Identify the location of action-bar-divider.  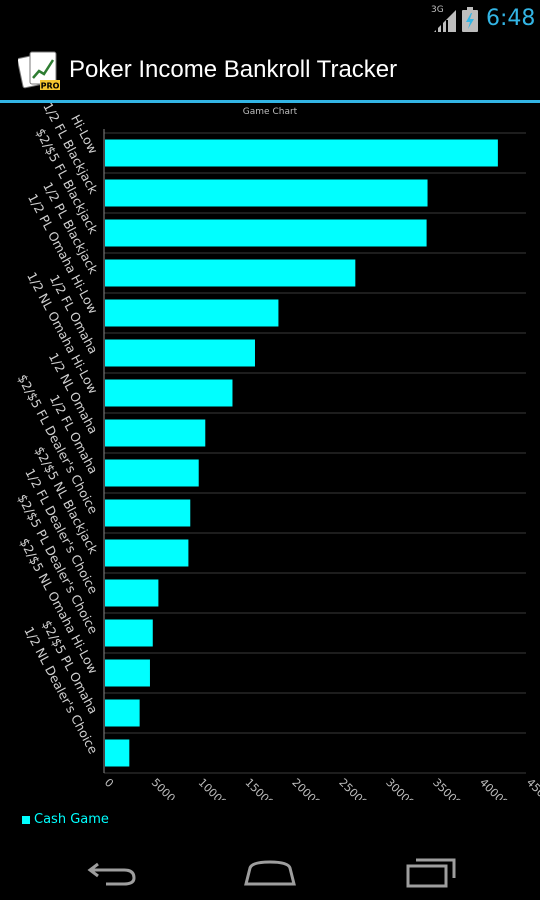
(270, 101).